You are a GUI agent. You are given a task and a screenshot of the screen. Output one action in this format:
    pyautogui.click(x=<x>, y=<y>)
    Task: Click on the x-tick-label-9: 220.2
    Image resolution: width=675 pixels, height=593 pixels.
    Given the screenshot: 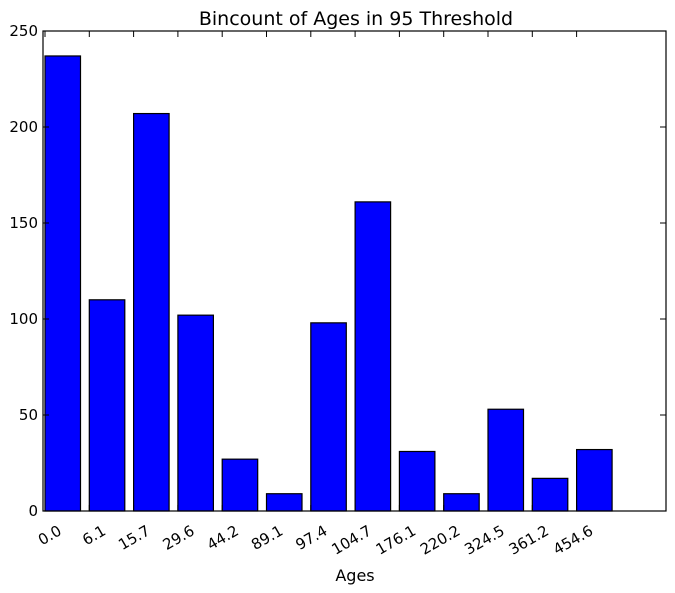 What is the action you would take?
    pyautogui.click(x=440, y=540)
    